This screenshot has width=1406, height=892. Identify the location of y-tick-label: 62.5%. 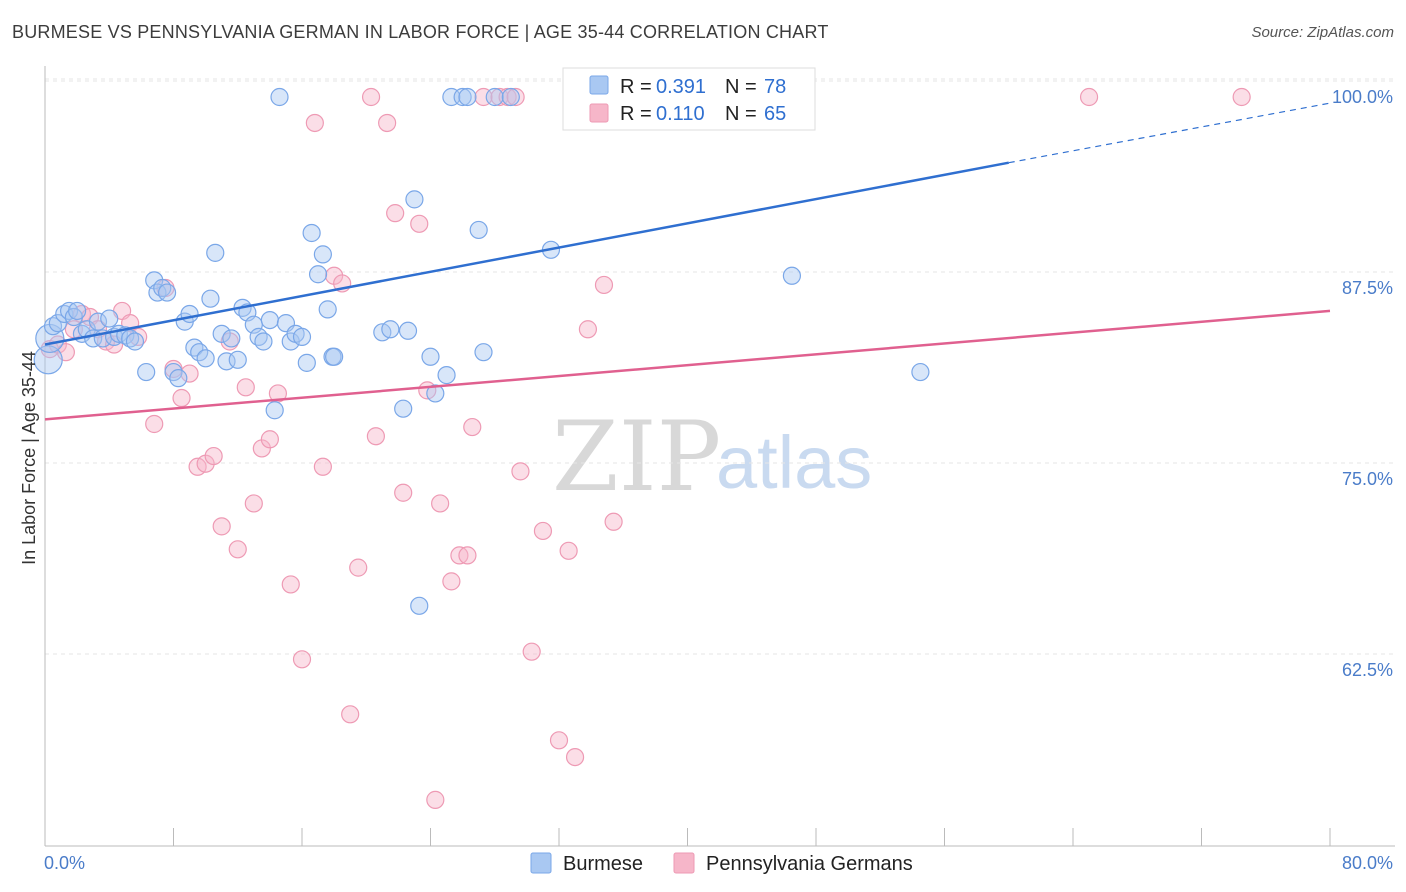
(1367, 670).